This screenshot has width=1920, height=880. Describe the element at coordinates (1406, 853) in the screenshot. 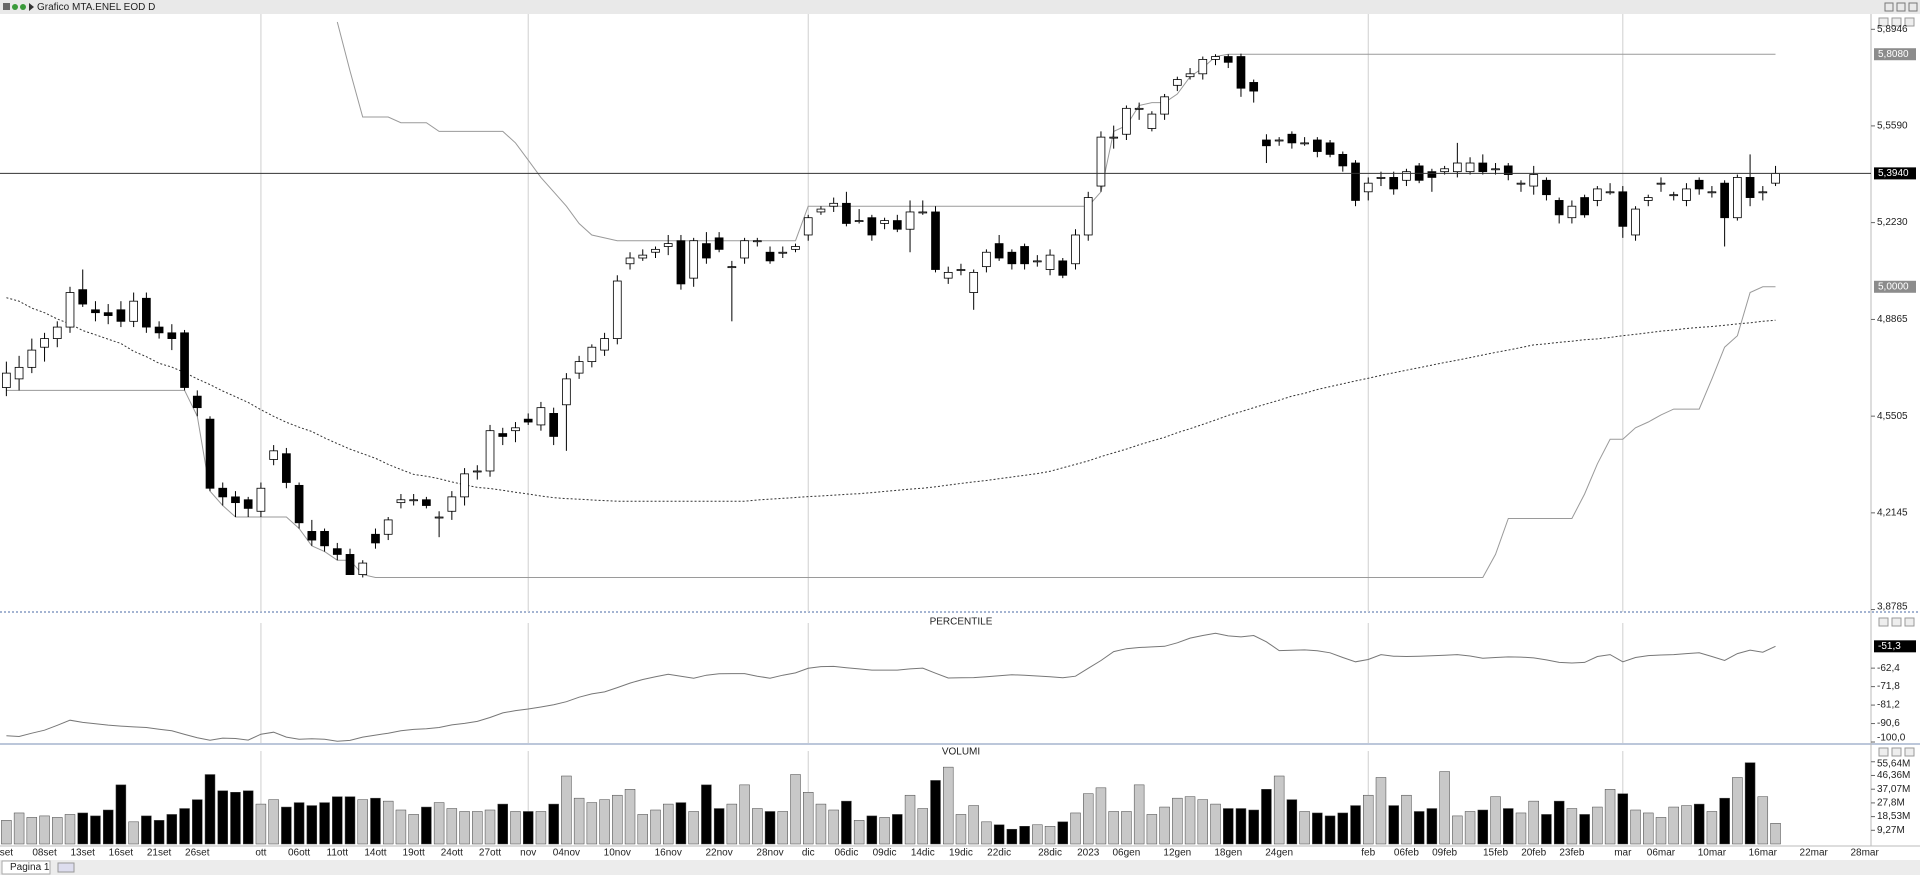

I see `x-tick-label: 06feb` at that location.